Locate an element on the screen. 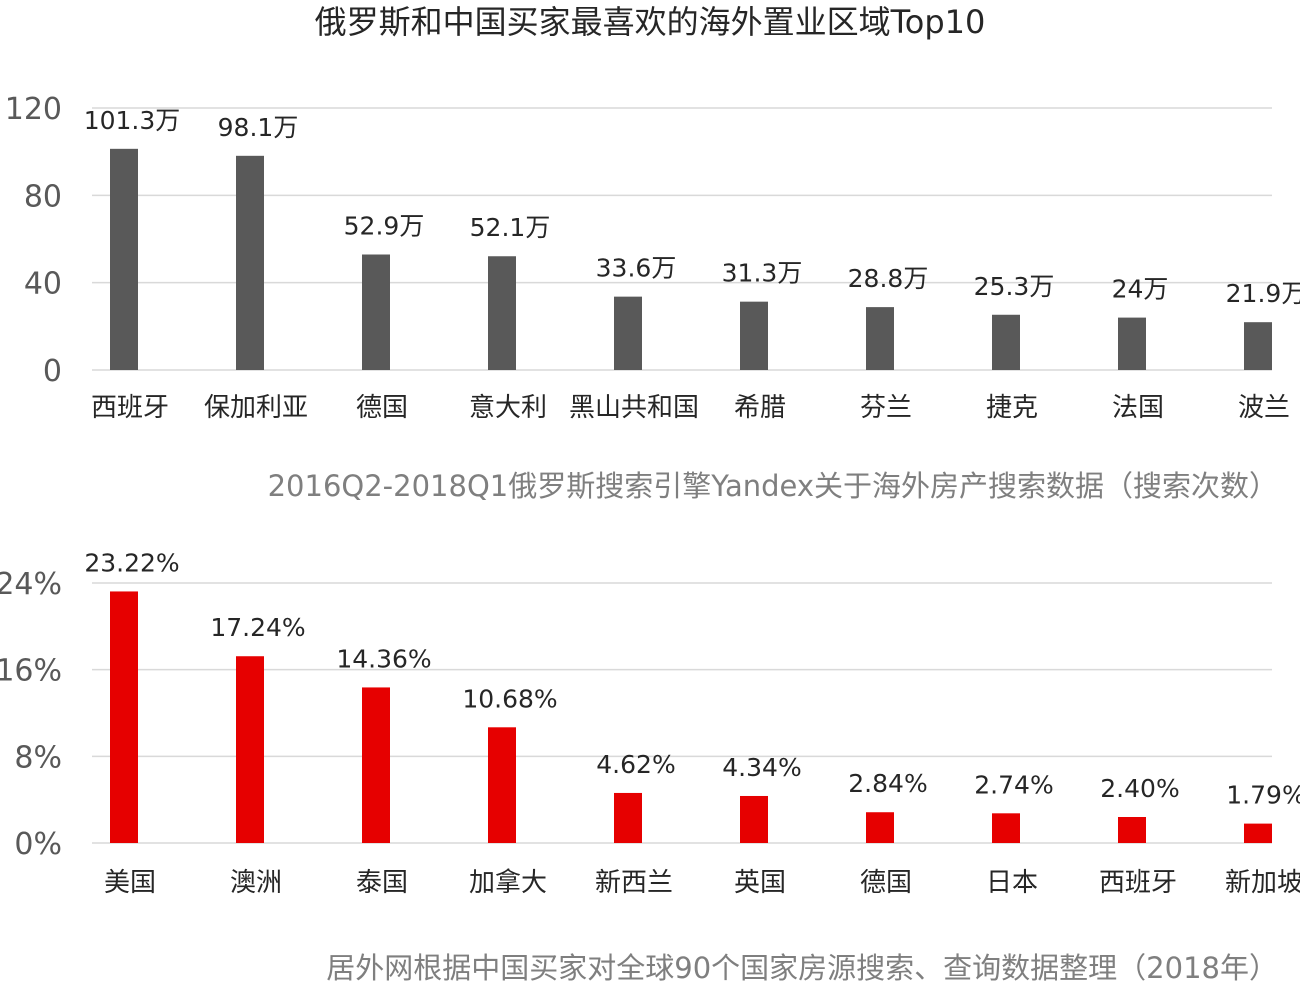 This screenshot has width=1300, height=982. chart-title: 俄罗斯和中国买家最喜欢的海外置业区域Top10 is located at coordinates (650, 22).